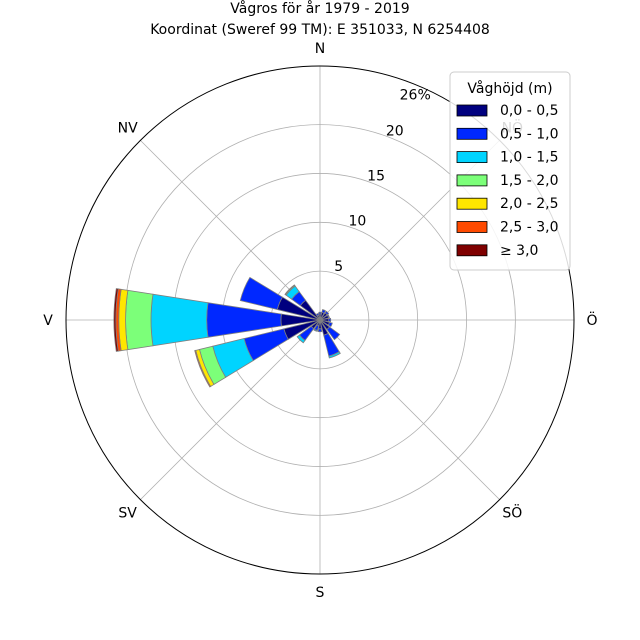 This screenshot has height=640, width=640. Describe the element at coordinates (319, 8) in the screenshot. I see `chart-title: Vågros för år 1979 - 2019` at that location.